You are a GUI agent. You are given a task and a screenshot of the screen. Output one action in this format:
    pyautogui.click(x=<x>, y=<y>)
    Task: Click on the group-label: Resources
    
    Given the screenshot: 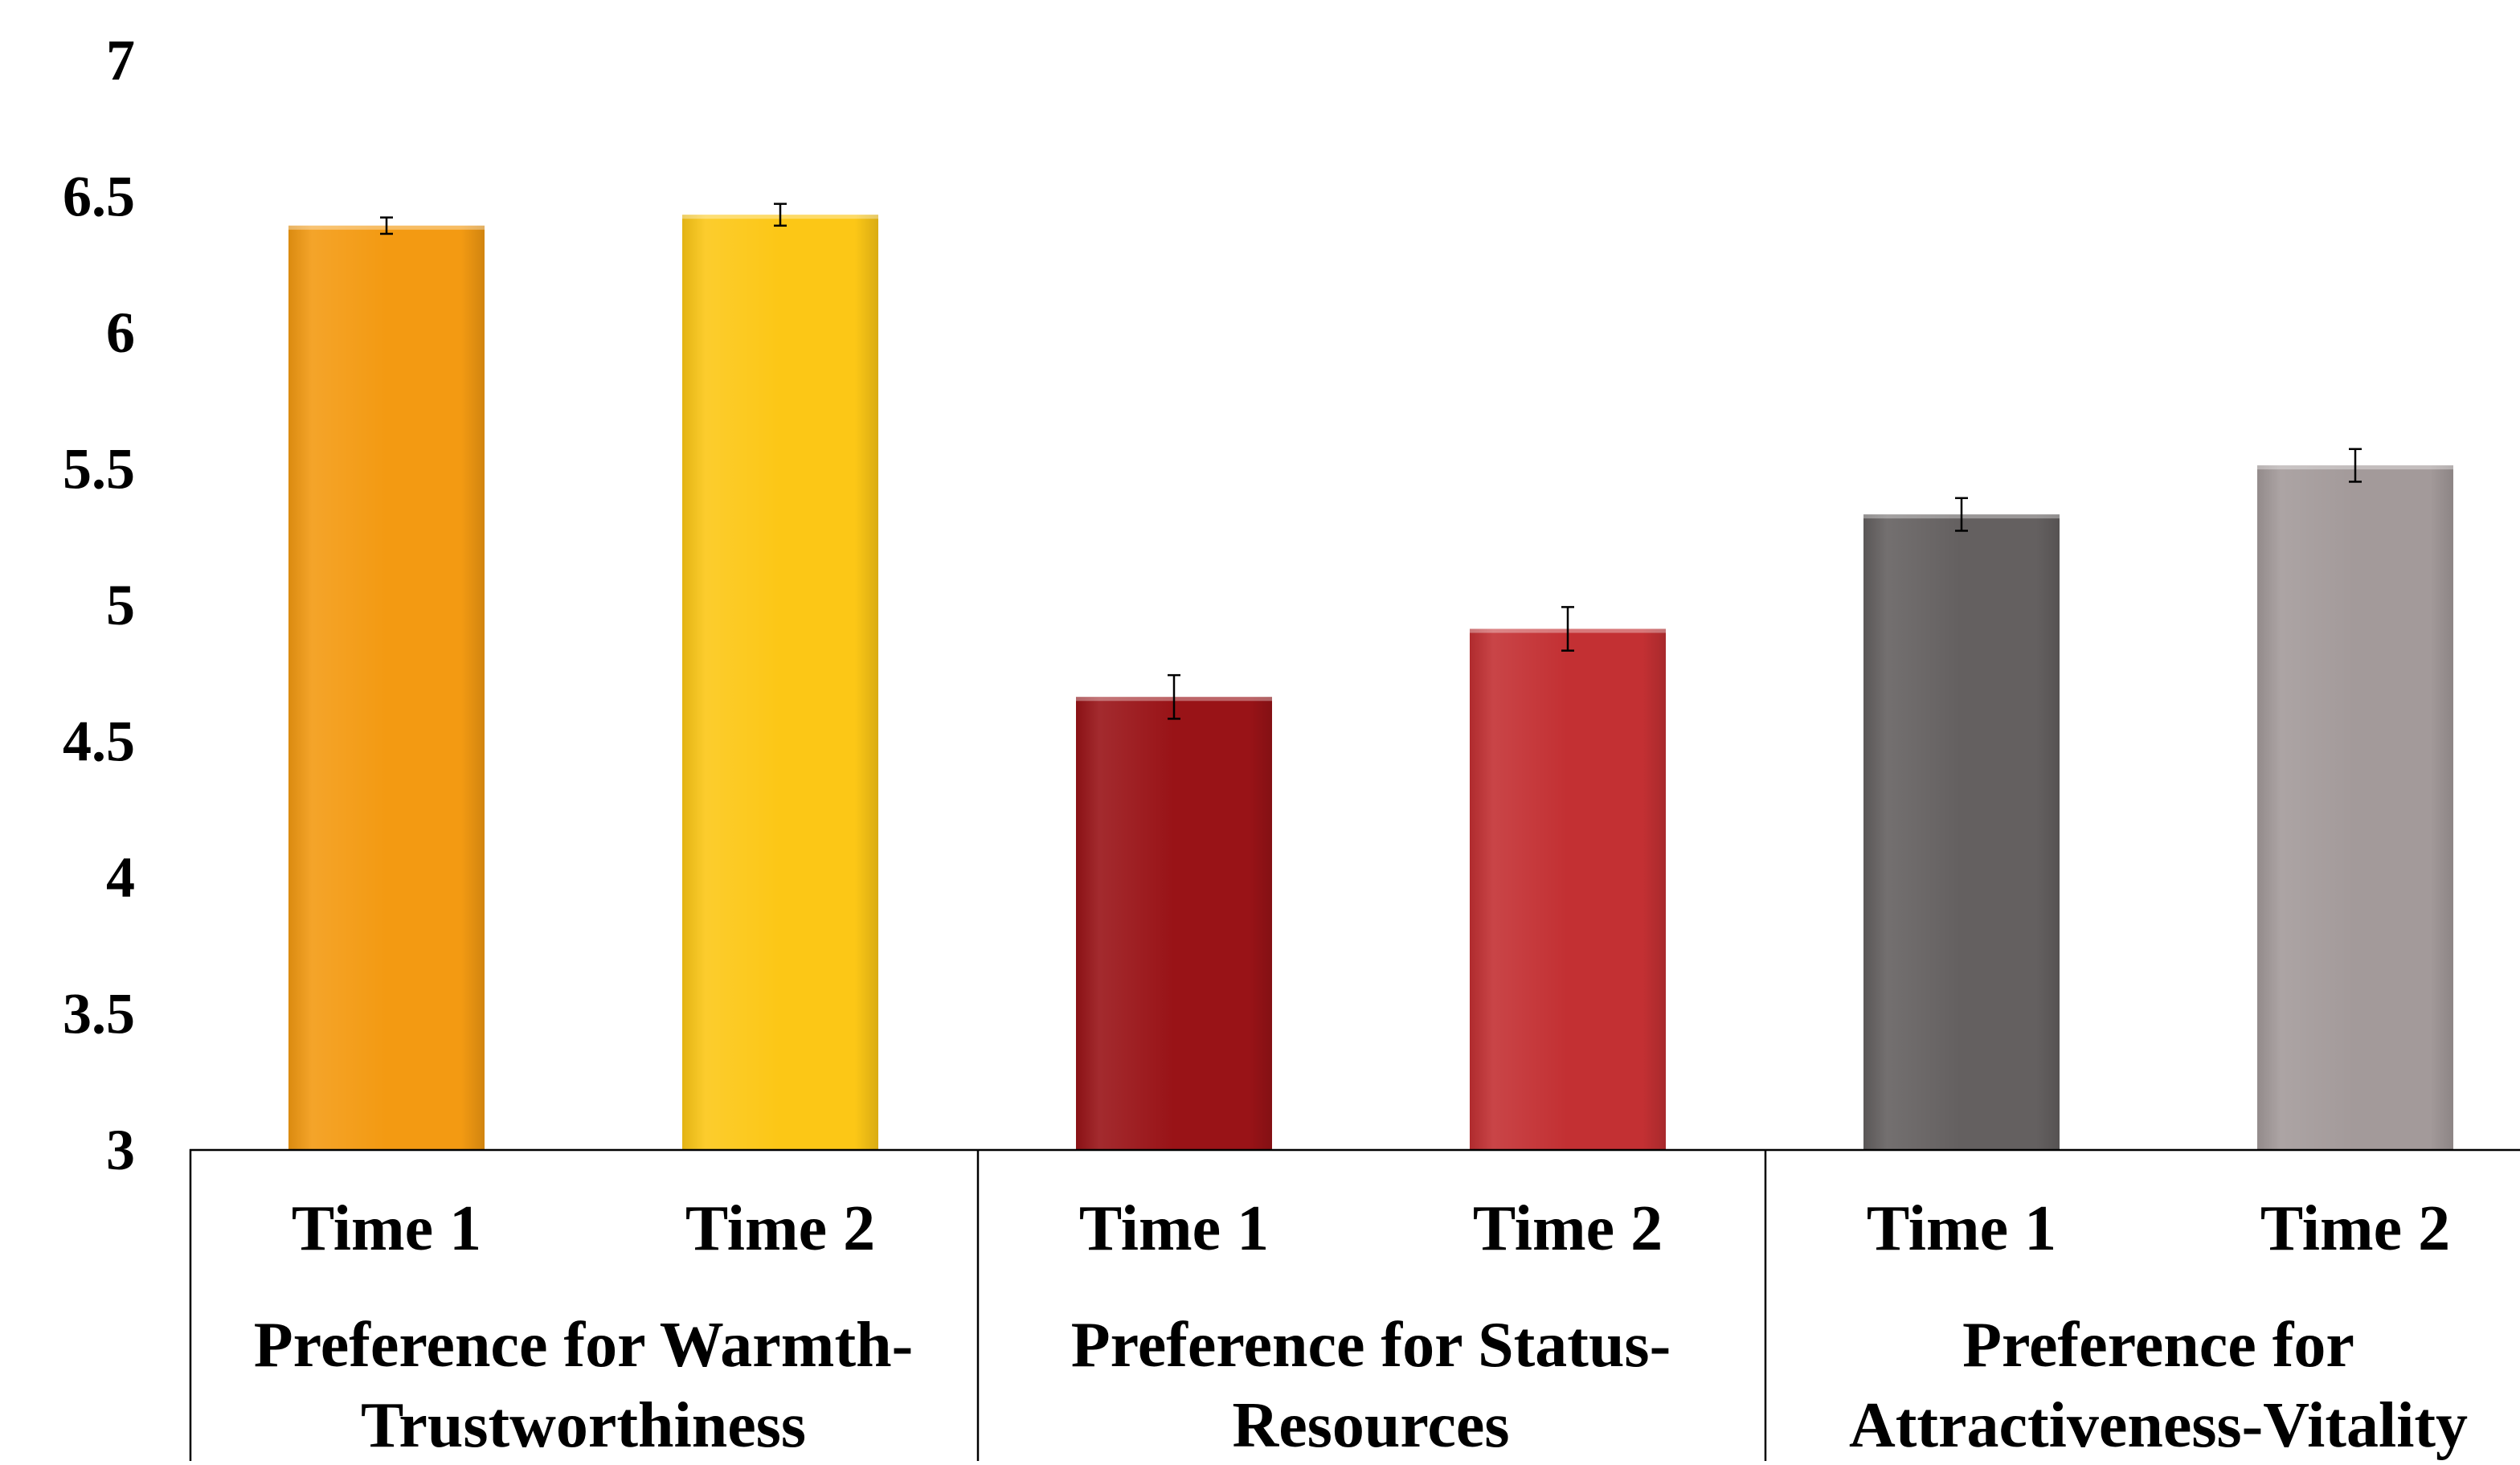 What is the action you would take?
    pyautogui.click(x=1370, y=1425)
    